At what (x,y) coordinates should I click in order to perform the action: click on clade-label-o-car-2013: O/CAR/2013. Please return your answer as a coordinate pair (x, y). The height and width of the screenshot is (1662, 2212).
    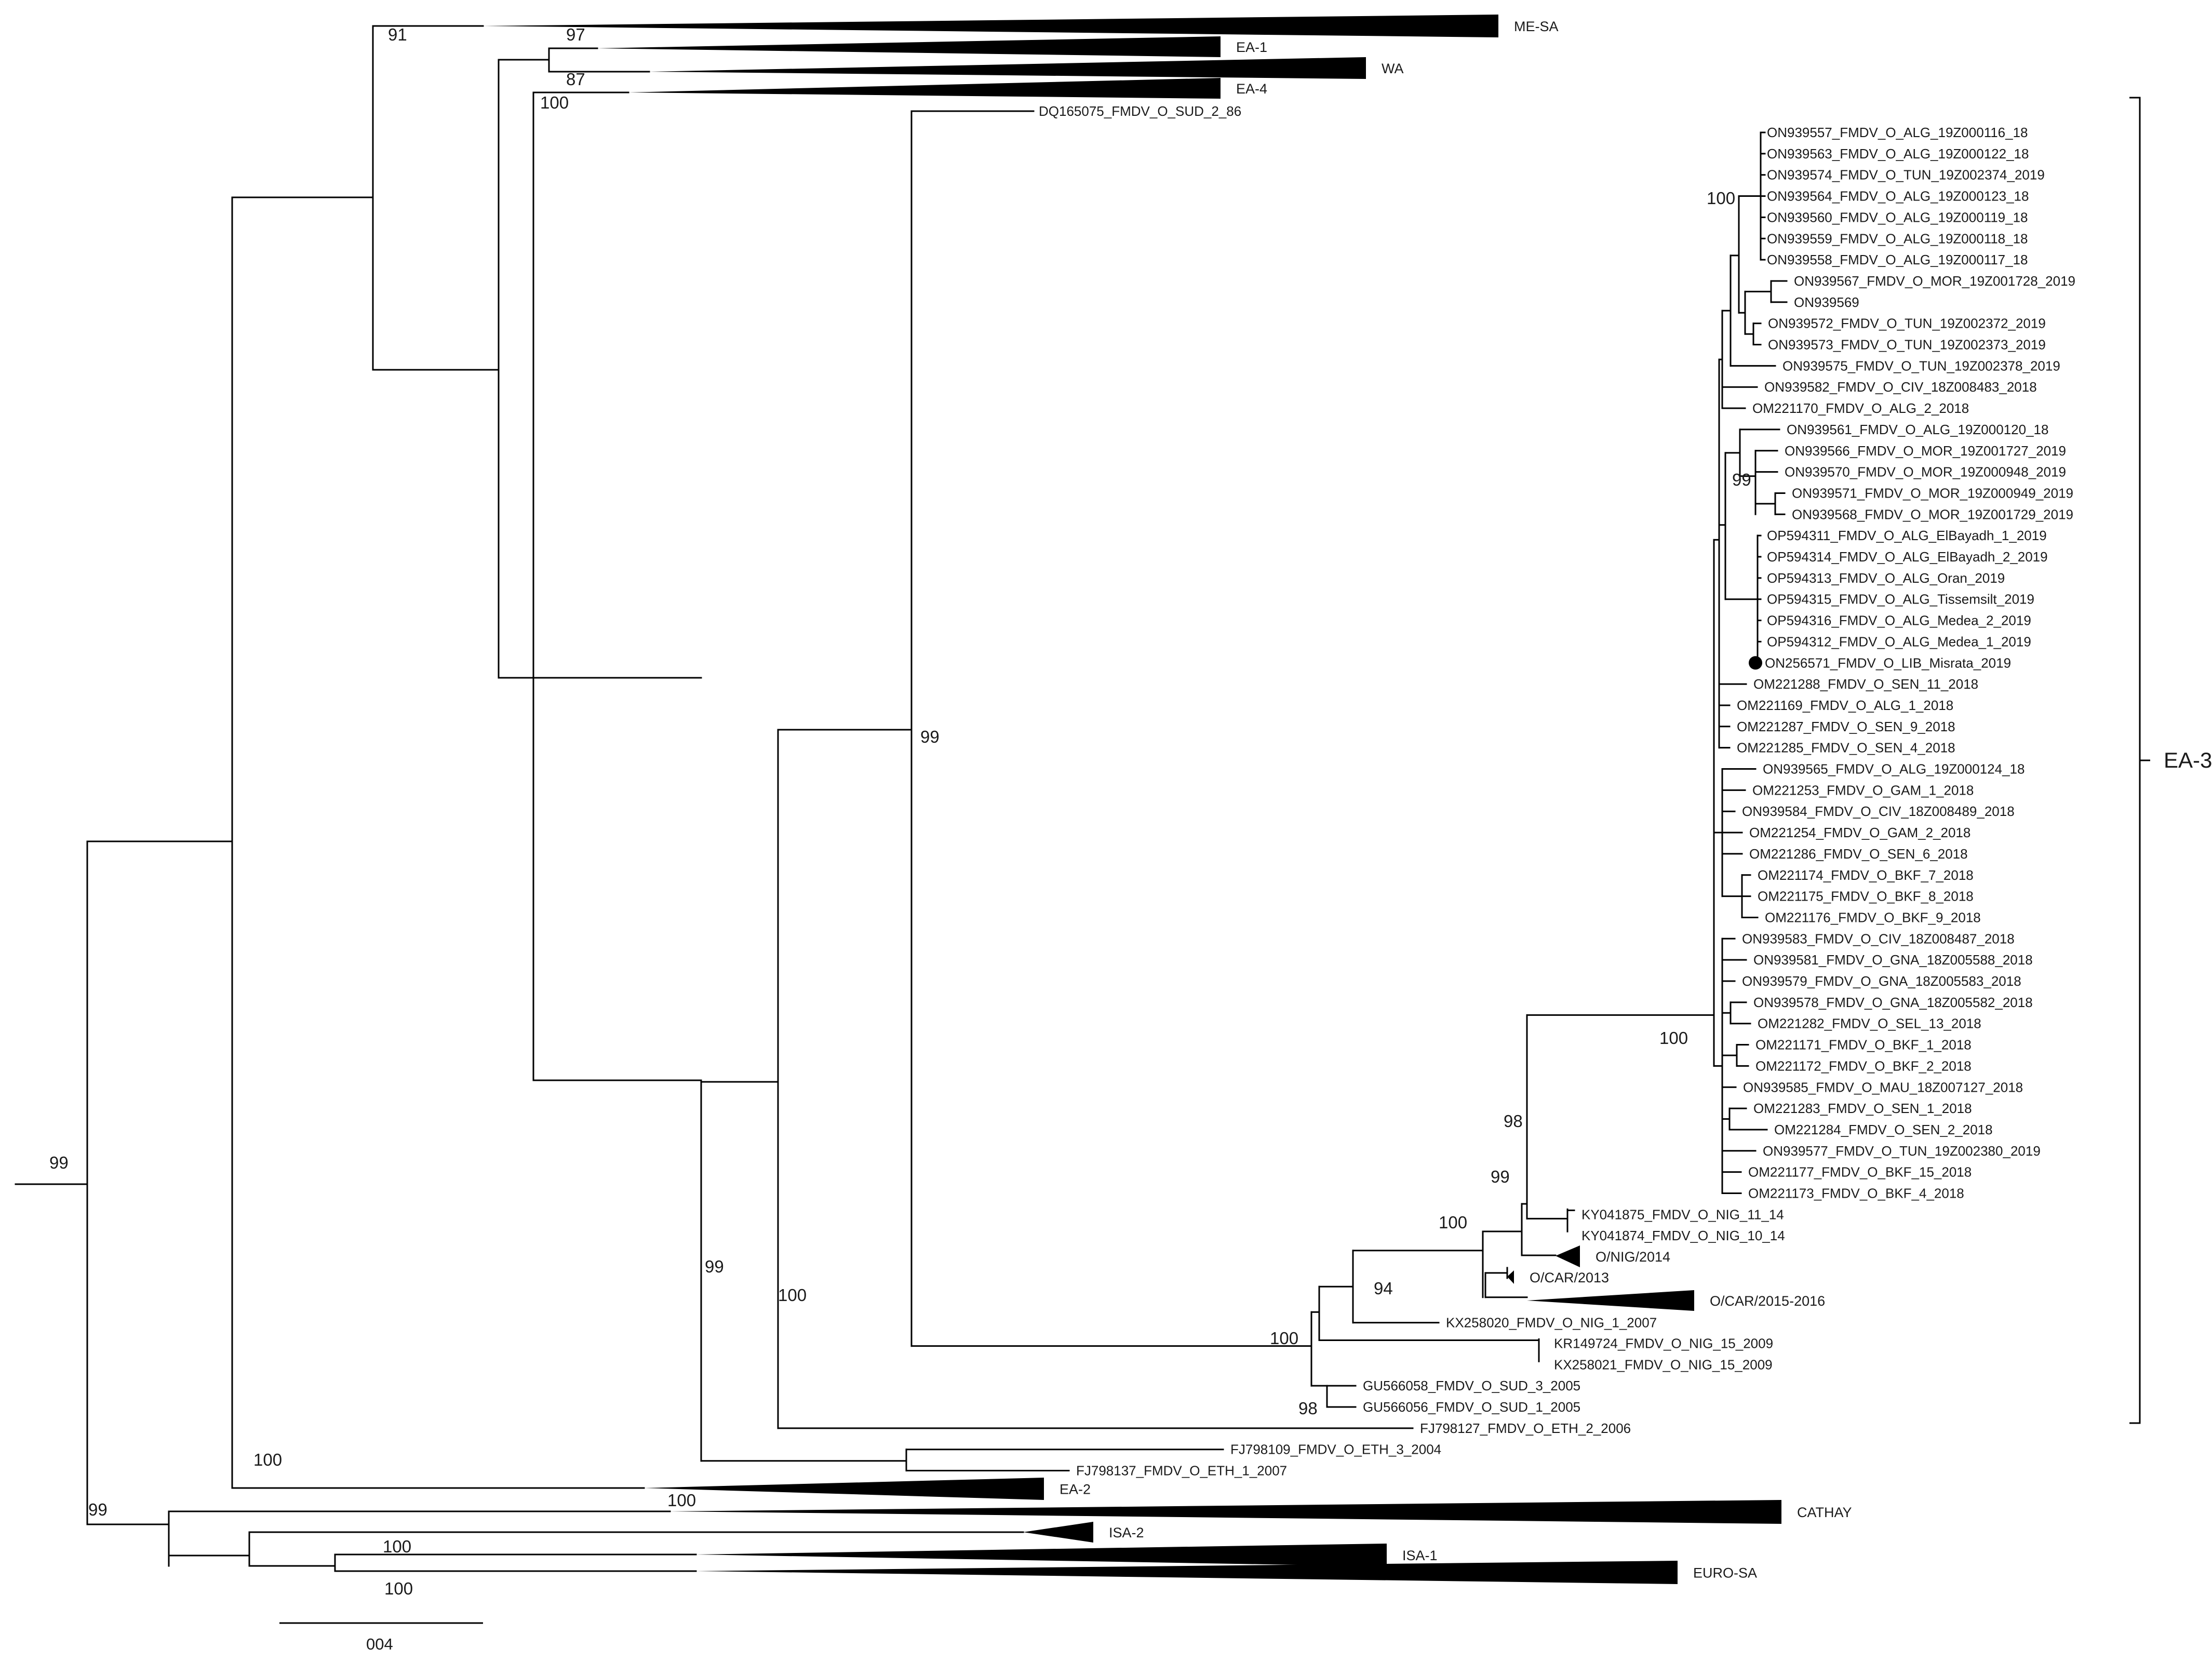
    Looking at the image, I should click on (1569, 1277).